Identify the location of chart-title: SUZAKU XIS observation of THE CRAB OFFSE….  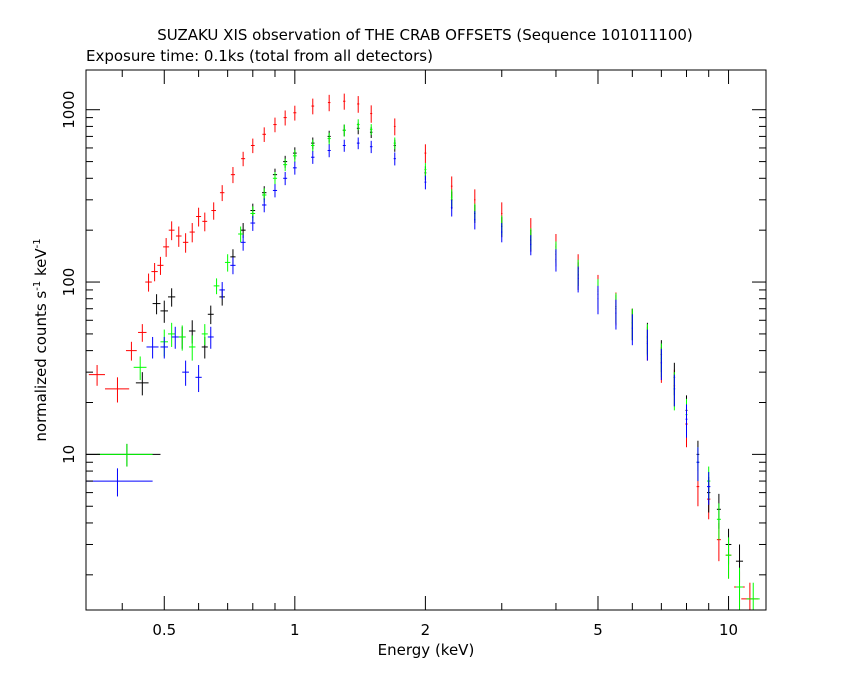
(425, 35).